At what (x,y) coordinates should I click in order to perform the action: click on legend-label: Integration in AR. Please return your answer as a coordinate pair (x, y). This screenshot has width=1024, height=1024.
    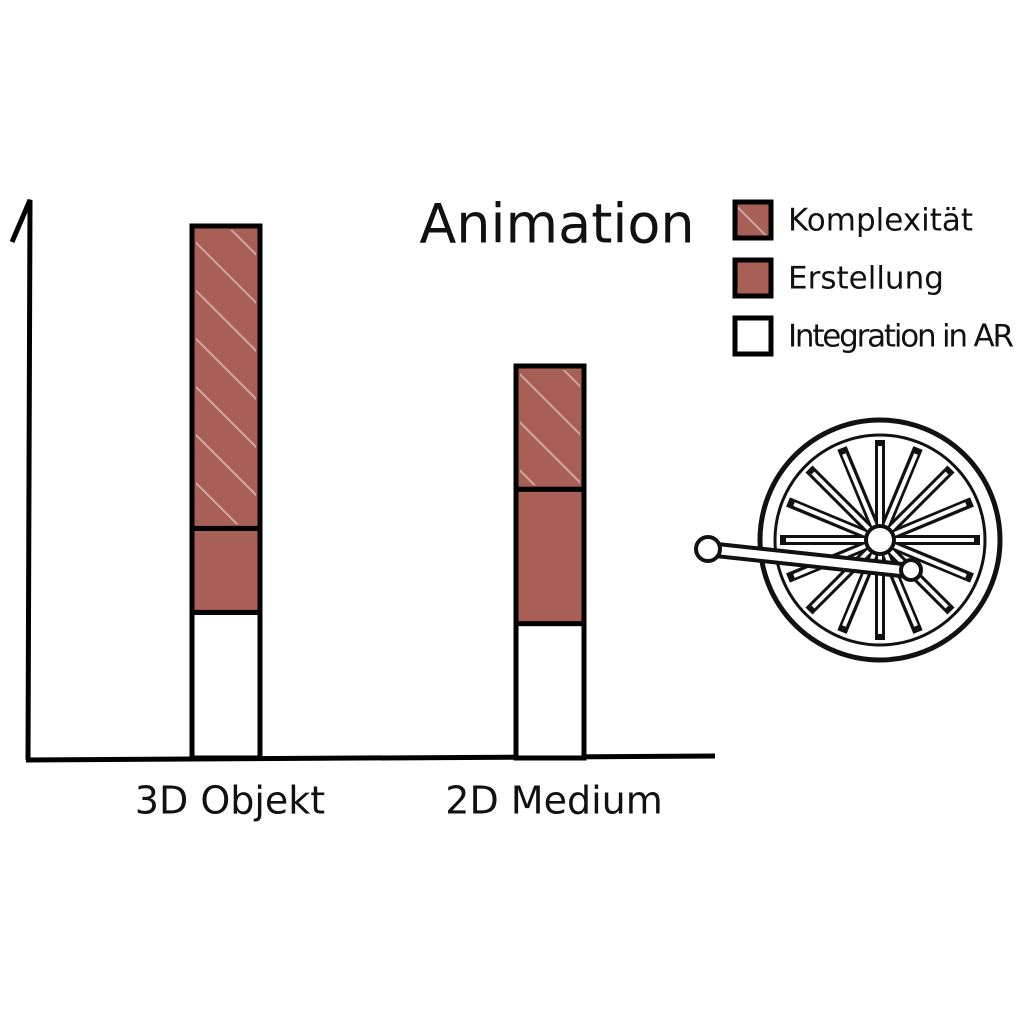
    Looking at the image, I should click on (901, 337).